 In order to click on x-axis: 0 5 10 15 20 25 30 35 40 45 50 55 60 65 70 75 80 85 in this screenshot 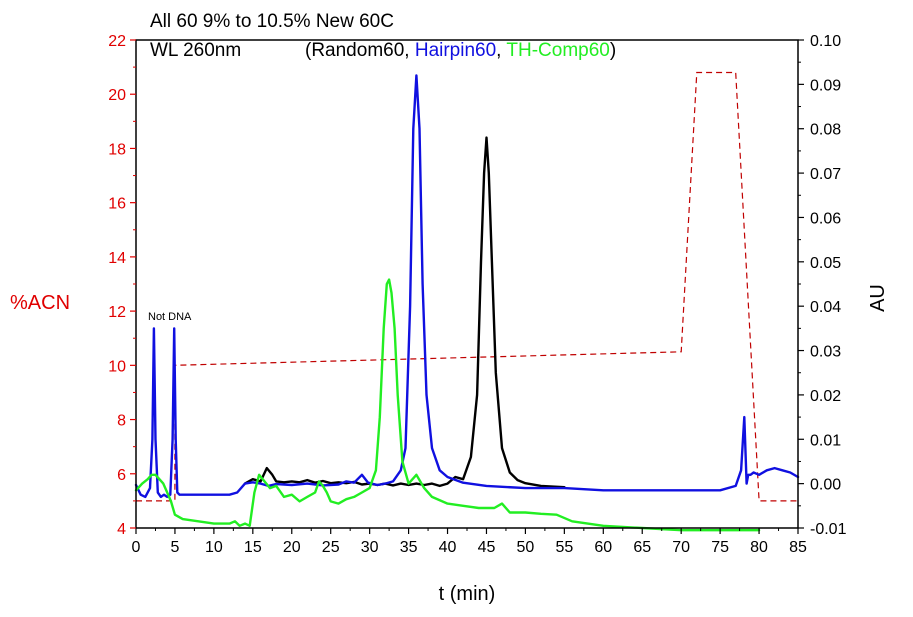, I will do `click(469, 542)`.